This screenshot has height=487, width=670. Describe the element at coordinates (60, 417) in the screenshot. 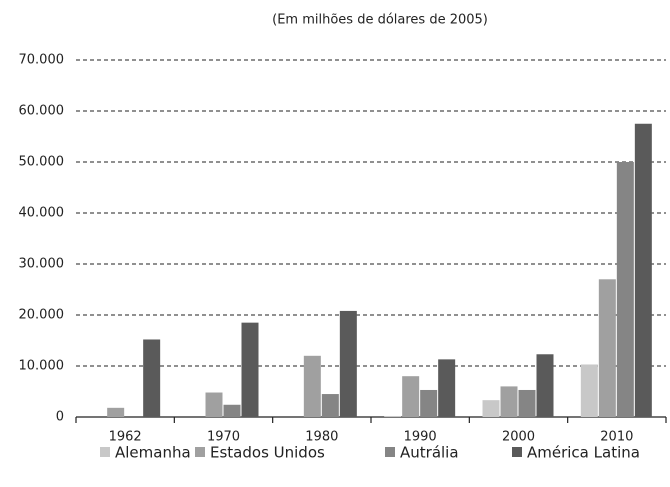

I see `y-tick-label: 0` at that location.